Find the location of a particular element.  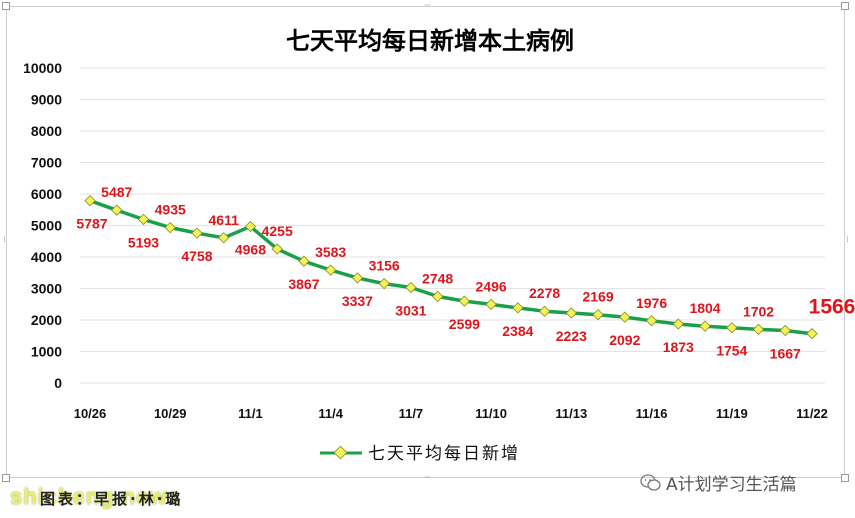

data-label: 2092 is located at coordinates (624, 340).